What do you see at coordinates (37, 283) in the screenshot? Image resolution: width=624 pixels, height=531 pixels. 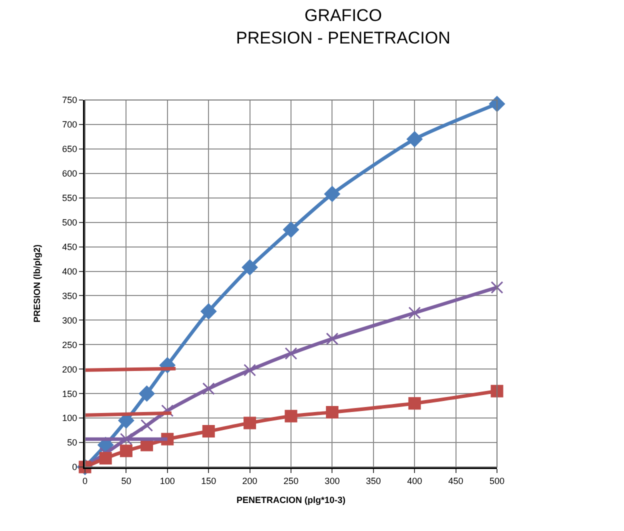 I see `y-axis-title: PRESION (lb/plg2)` at bounding box center [37, 283].